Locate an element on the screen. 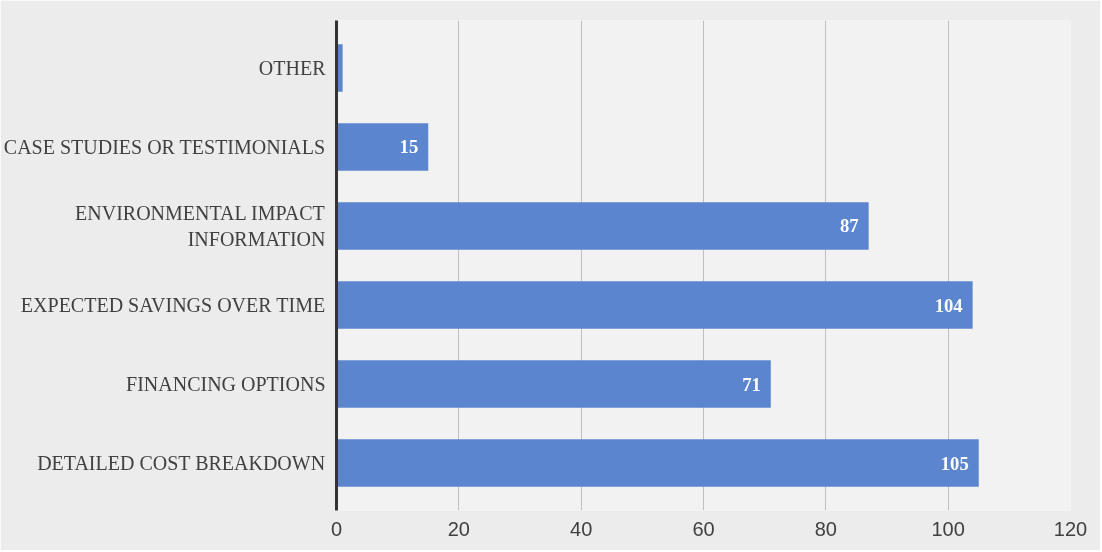 This screenshot has height=552, width=1102. x-tick-label: 100 is located at coordinates (948, 528).